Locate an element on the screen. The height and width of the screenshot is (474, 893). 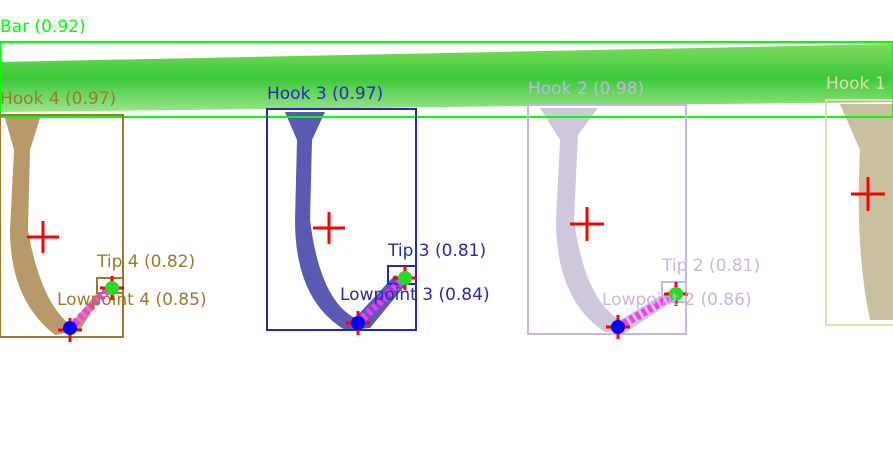
detection-label: Hook 3 (0.97) is located at coordinates (325, 94).